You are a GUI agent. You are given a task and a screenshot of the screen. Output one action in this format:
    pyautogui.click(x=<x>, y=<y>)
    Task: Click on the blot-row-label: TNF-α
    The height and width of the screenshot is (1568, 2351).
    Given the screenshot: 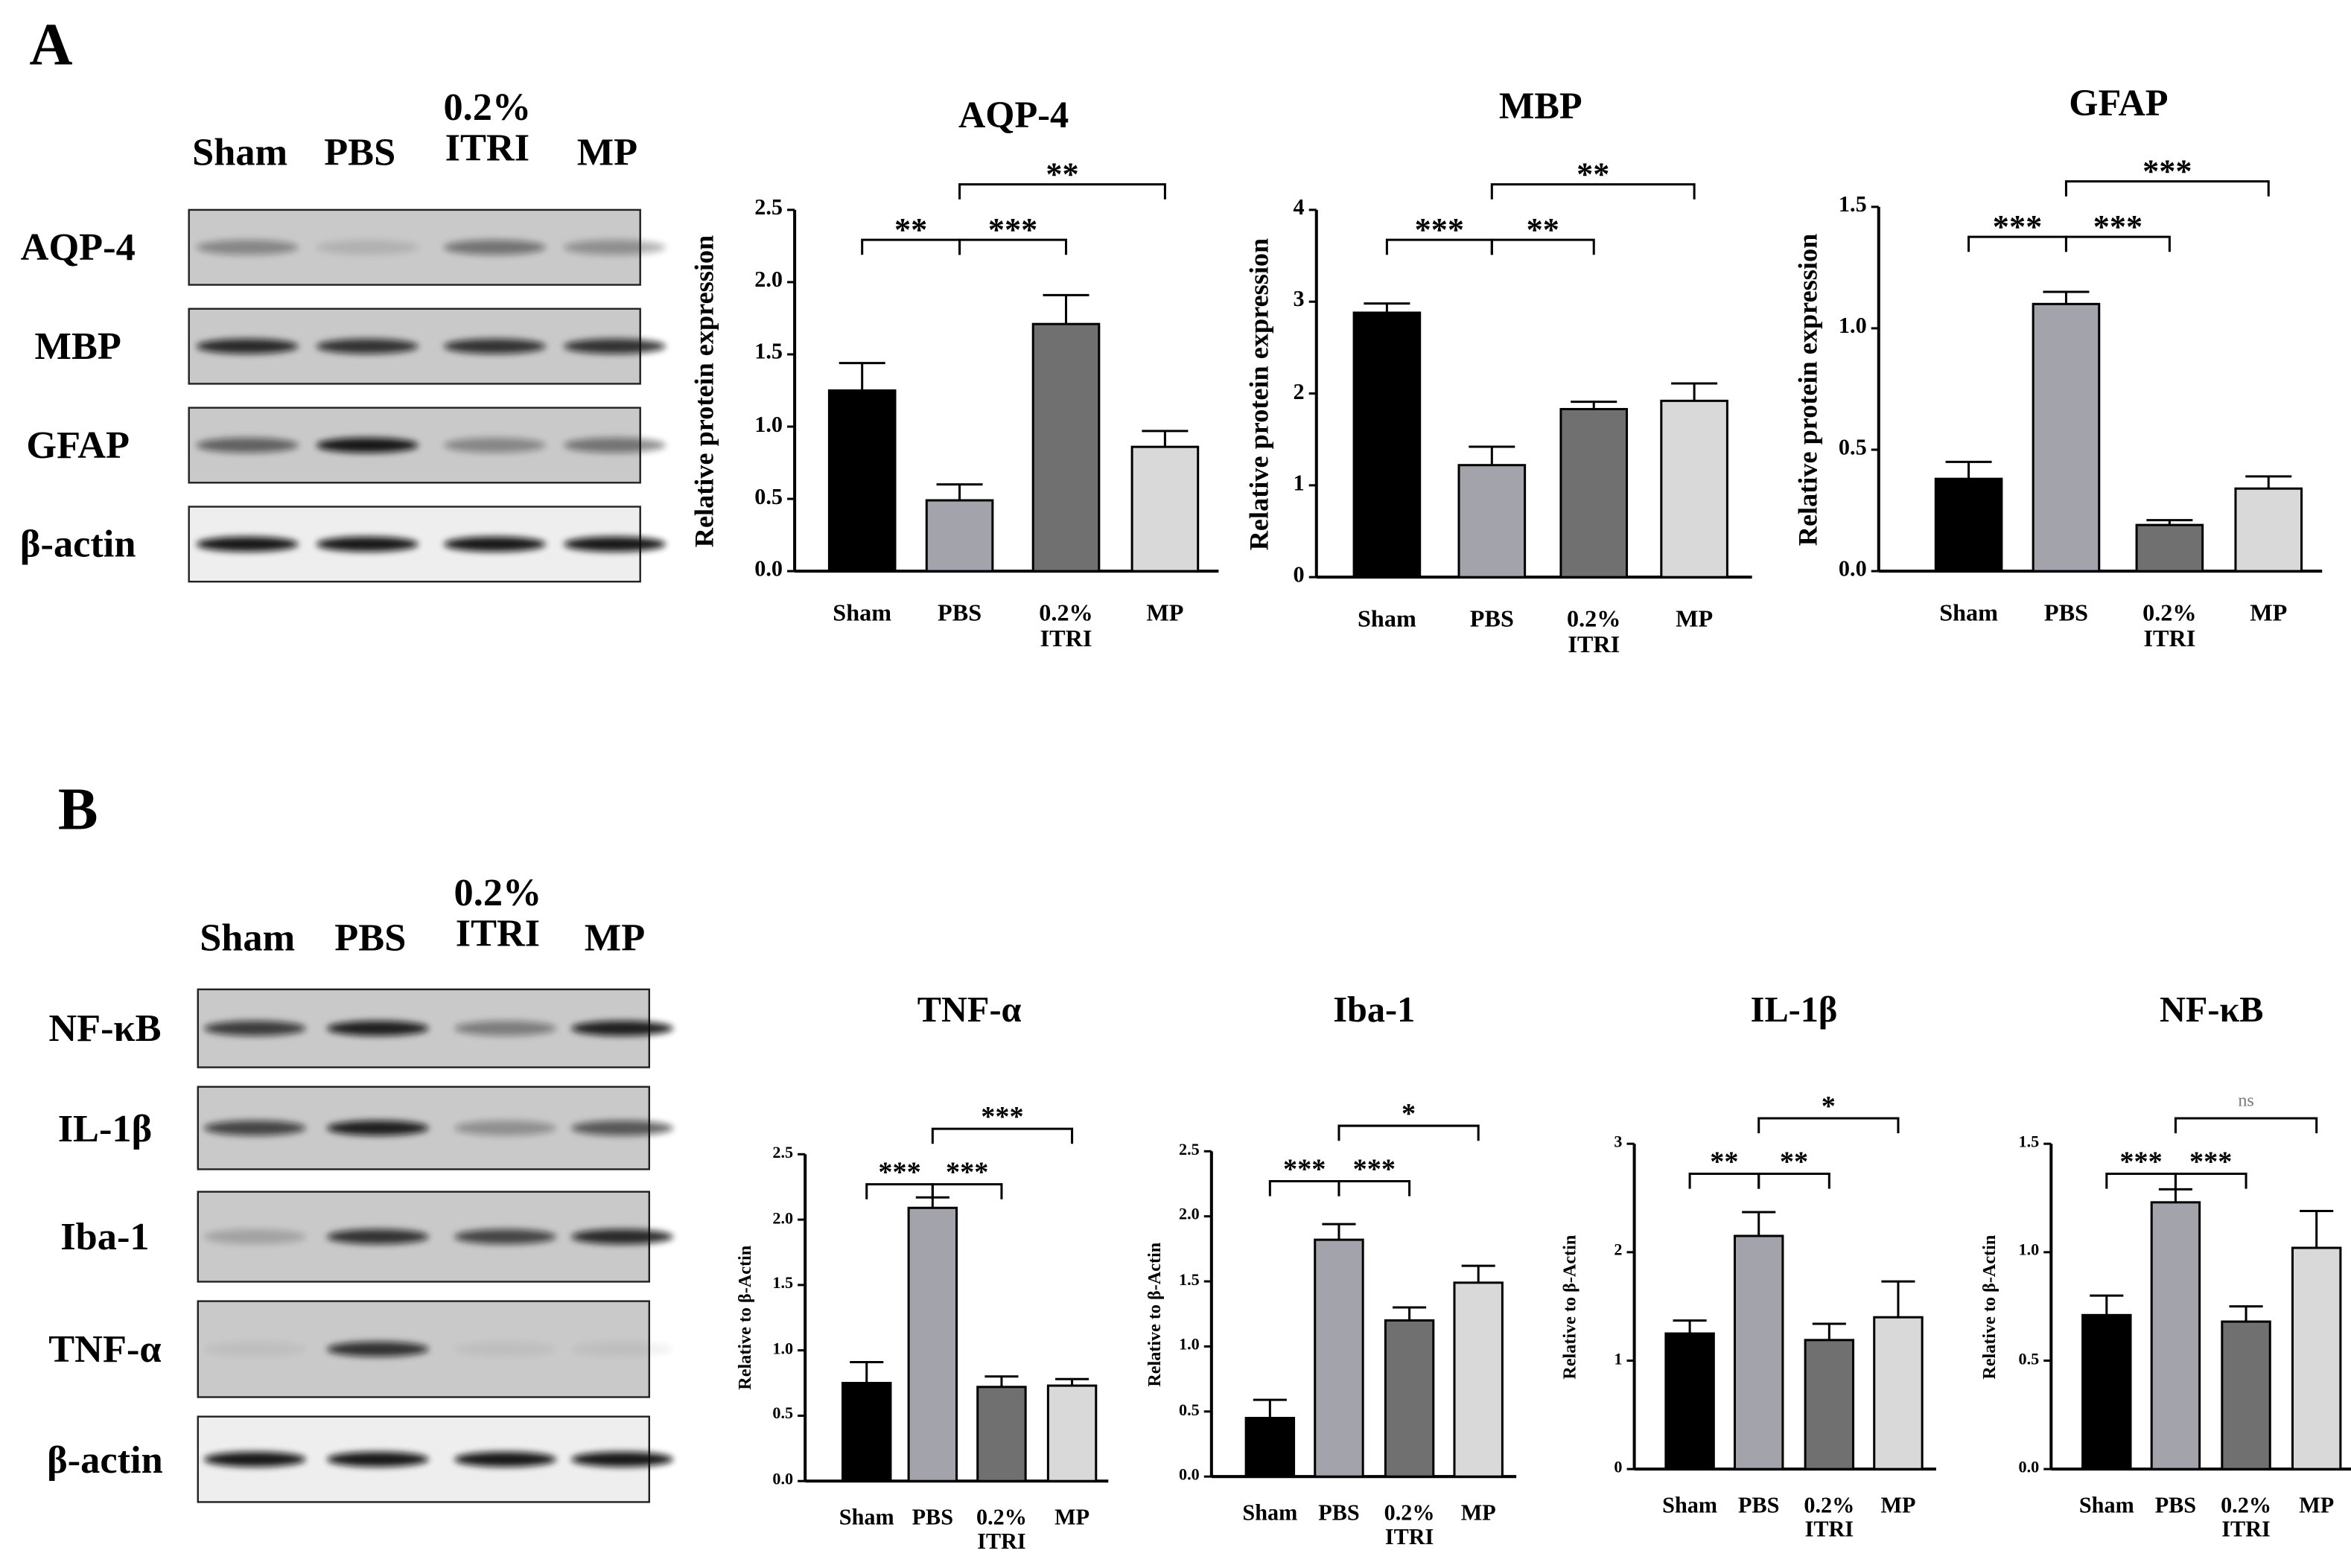 What is the action you would take?
    pyautogui.click(x=105, y=1349)
    